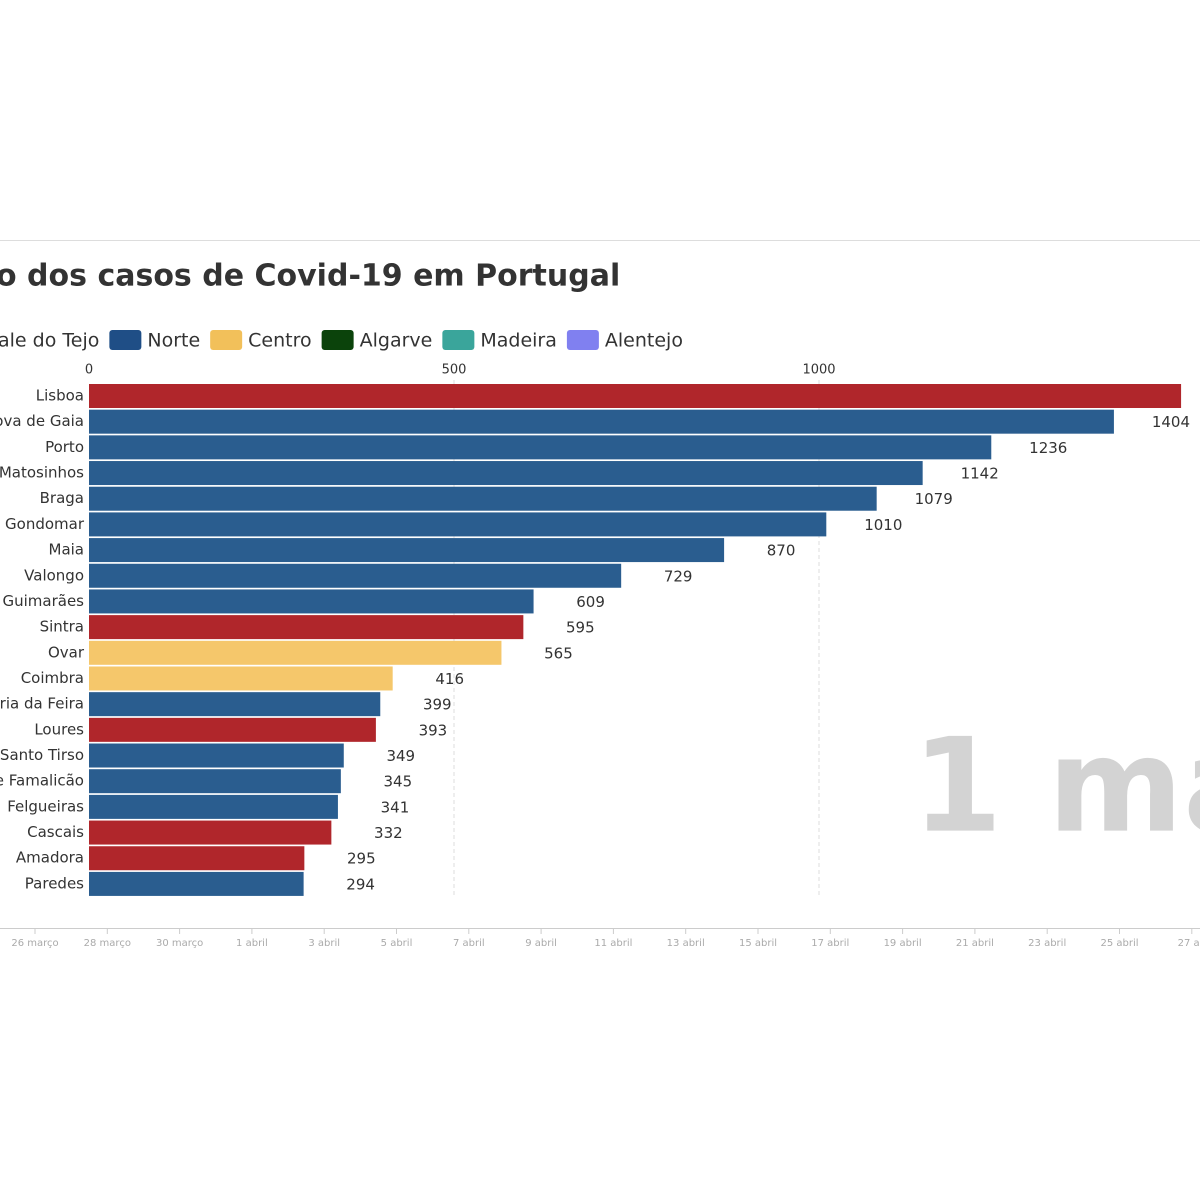  I want to click on category-label: Santo Tirso, so click(42, 755).